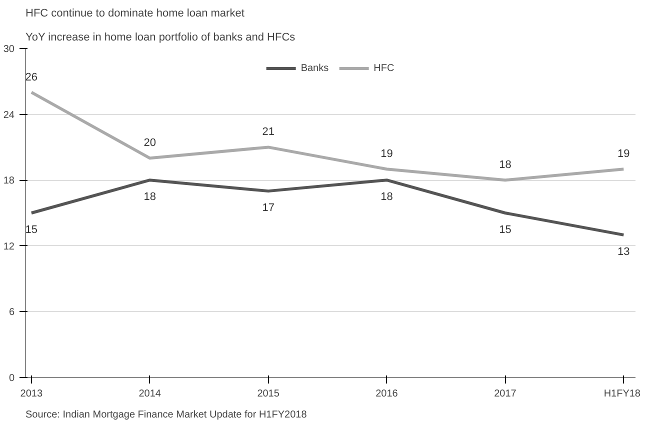 The width and height of the screenshot is (656, 435). I want to click on data-label: 20, so click(150, 143).